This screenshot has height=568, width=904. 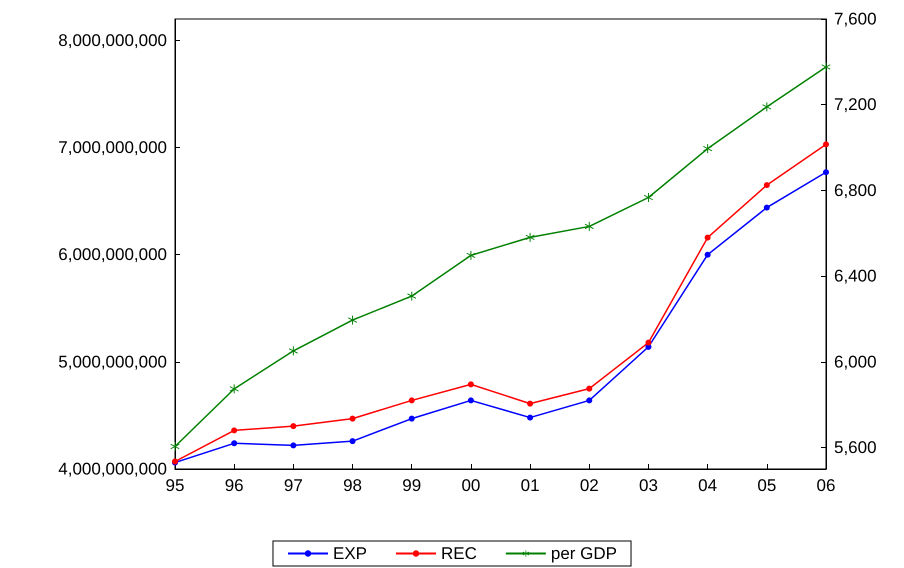 What do you see at coordinates (234, 485) in the screenshot?
I see `x-tick-label: 96` at bounding box center [234, 485].